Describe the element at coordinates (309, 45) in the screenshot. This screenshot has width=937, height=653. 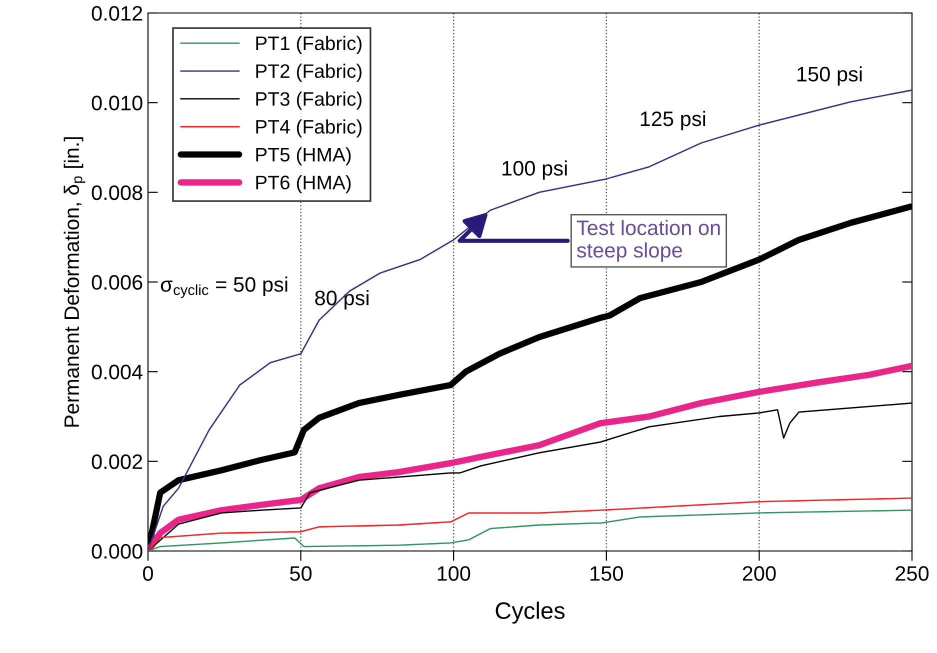
I see `legend-label: PT1 (Fabric)` at that location.